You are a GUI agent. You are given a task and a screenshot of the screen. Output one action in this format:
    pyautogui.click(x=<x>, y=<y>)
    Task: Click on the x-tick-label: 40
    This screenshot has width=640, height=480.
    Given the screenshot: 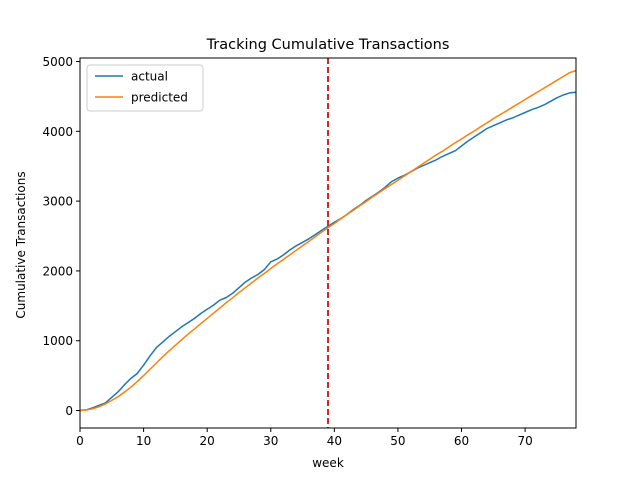 What is the action you would take?
    pyautogui.click(x=334, y=441)
    